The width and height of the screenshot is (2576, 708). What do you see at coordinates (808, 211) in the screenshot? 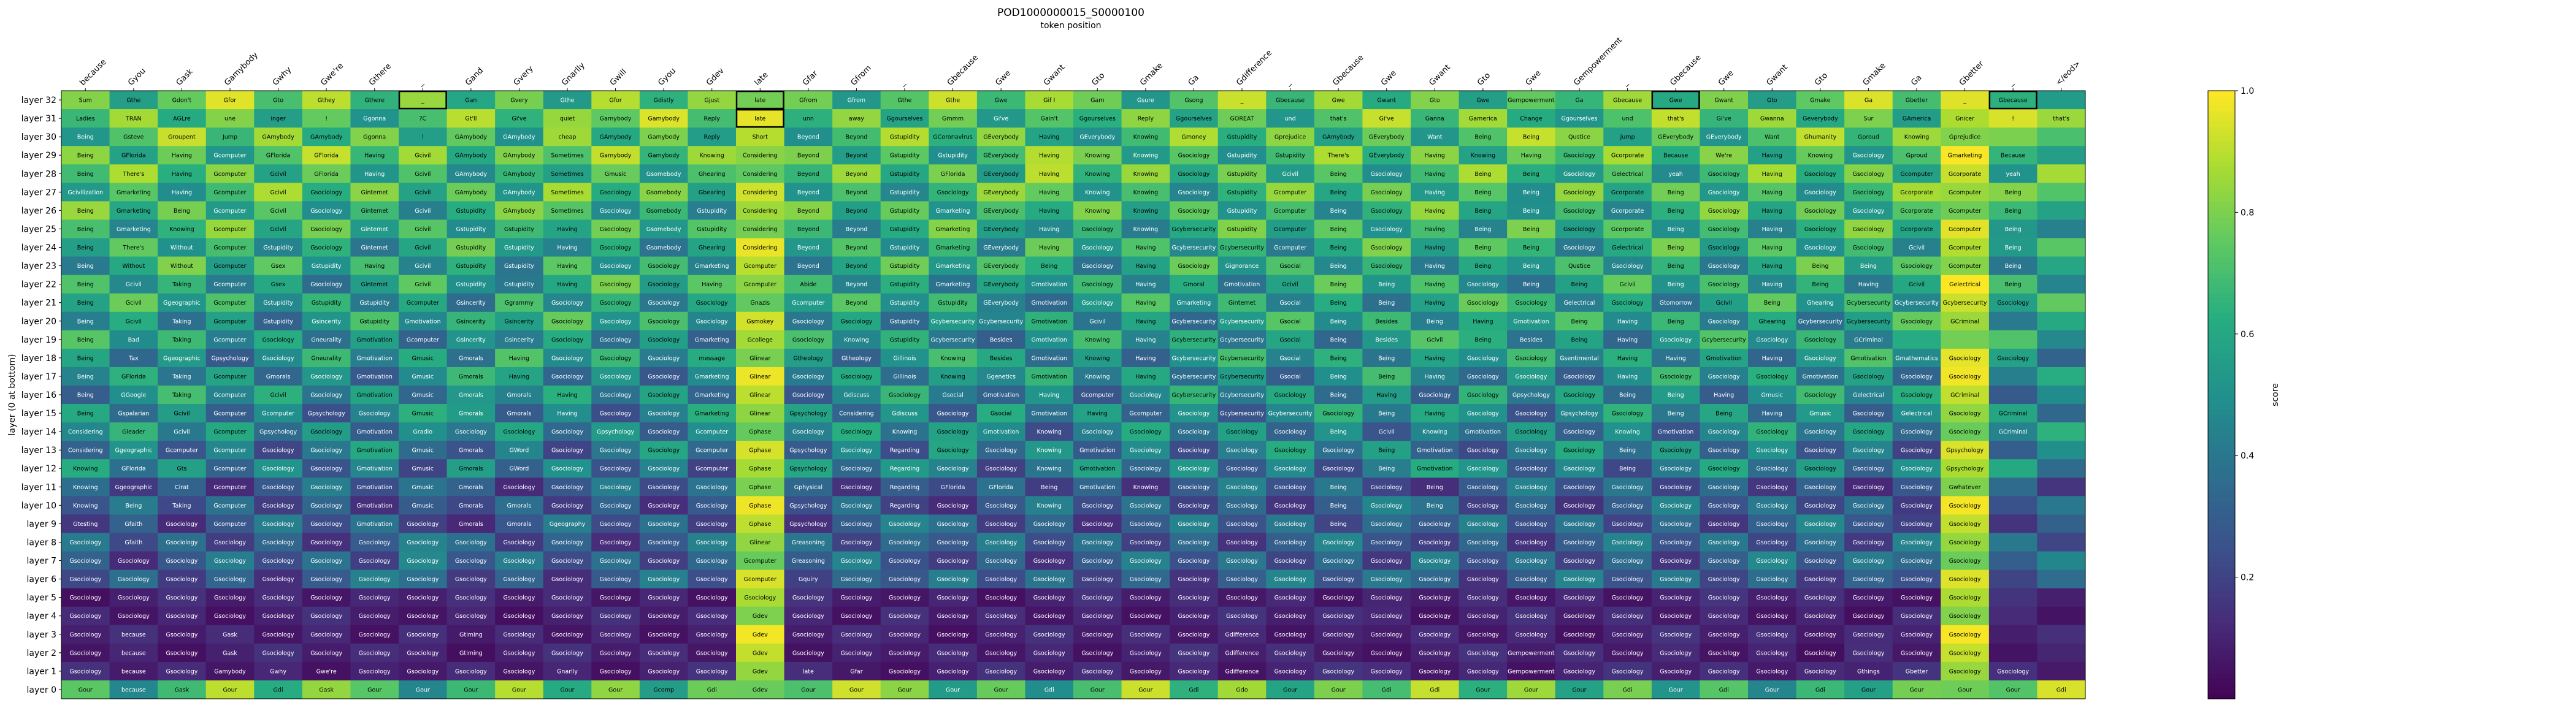
I see `cell-label: Beyond` at bounding box center [808, 211].